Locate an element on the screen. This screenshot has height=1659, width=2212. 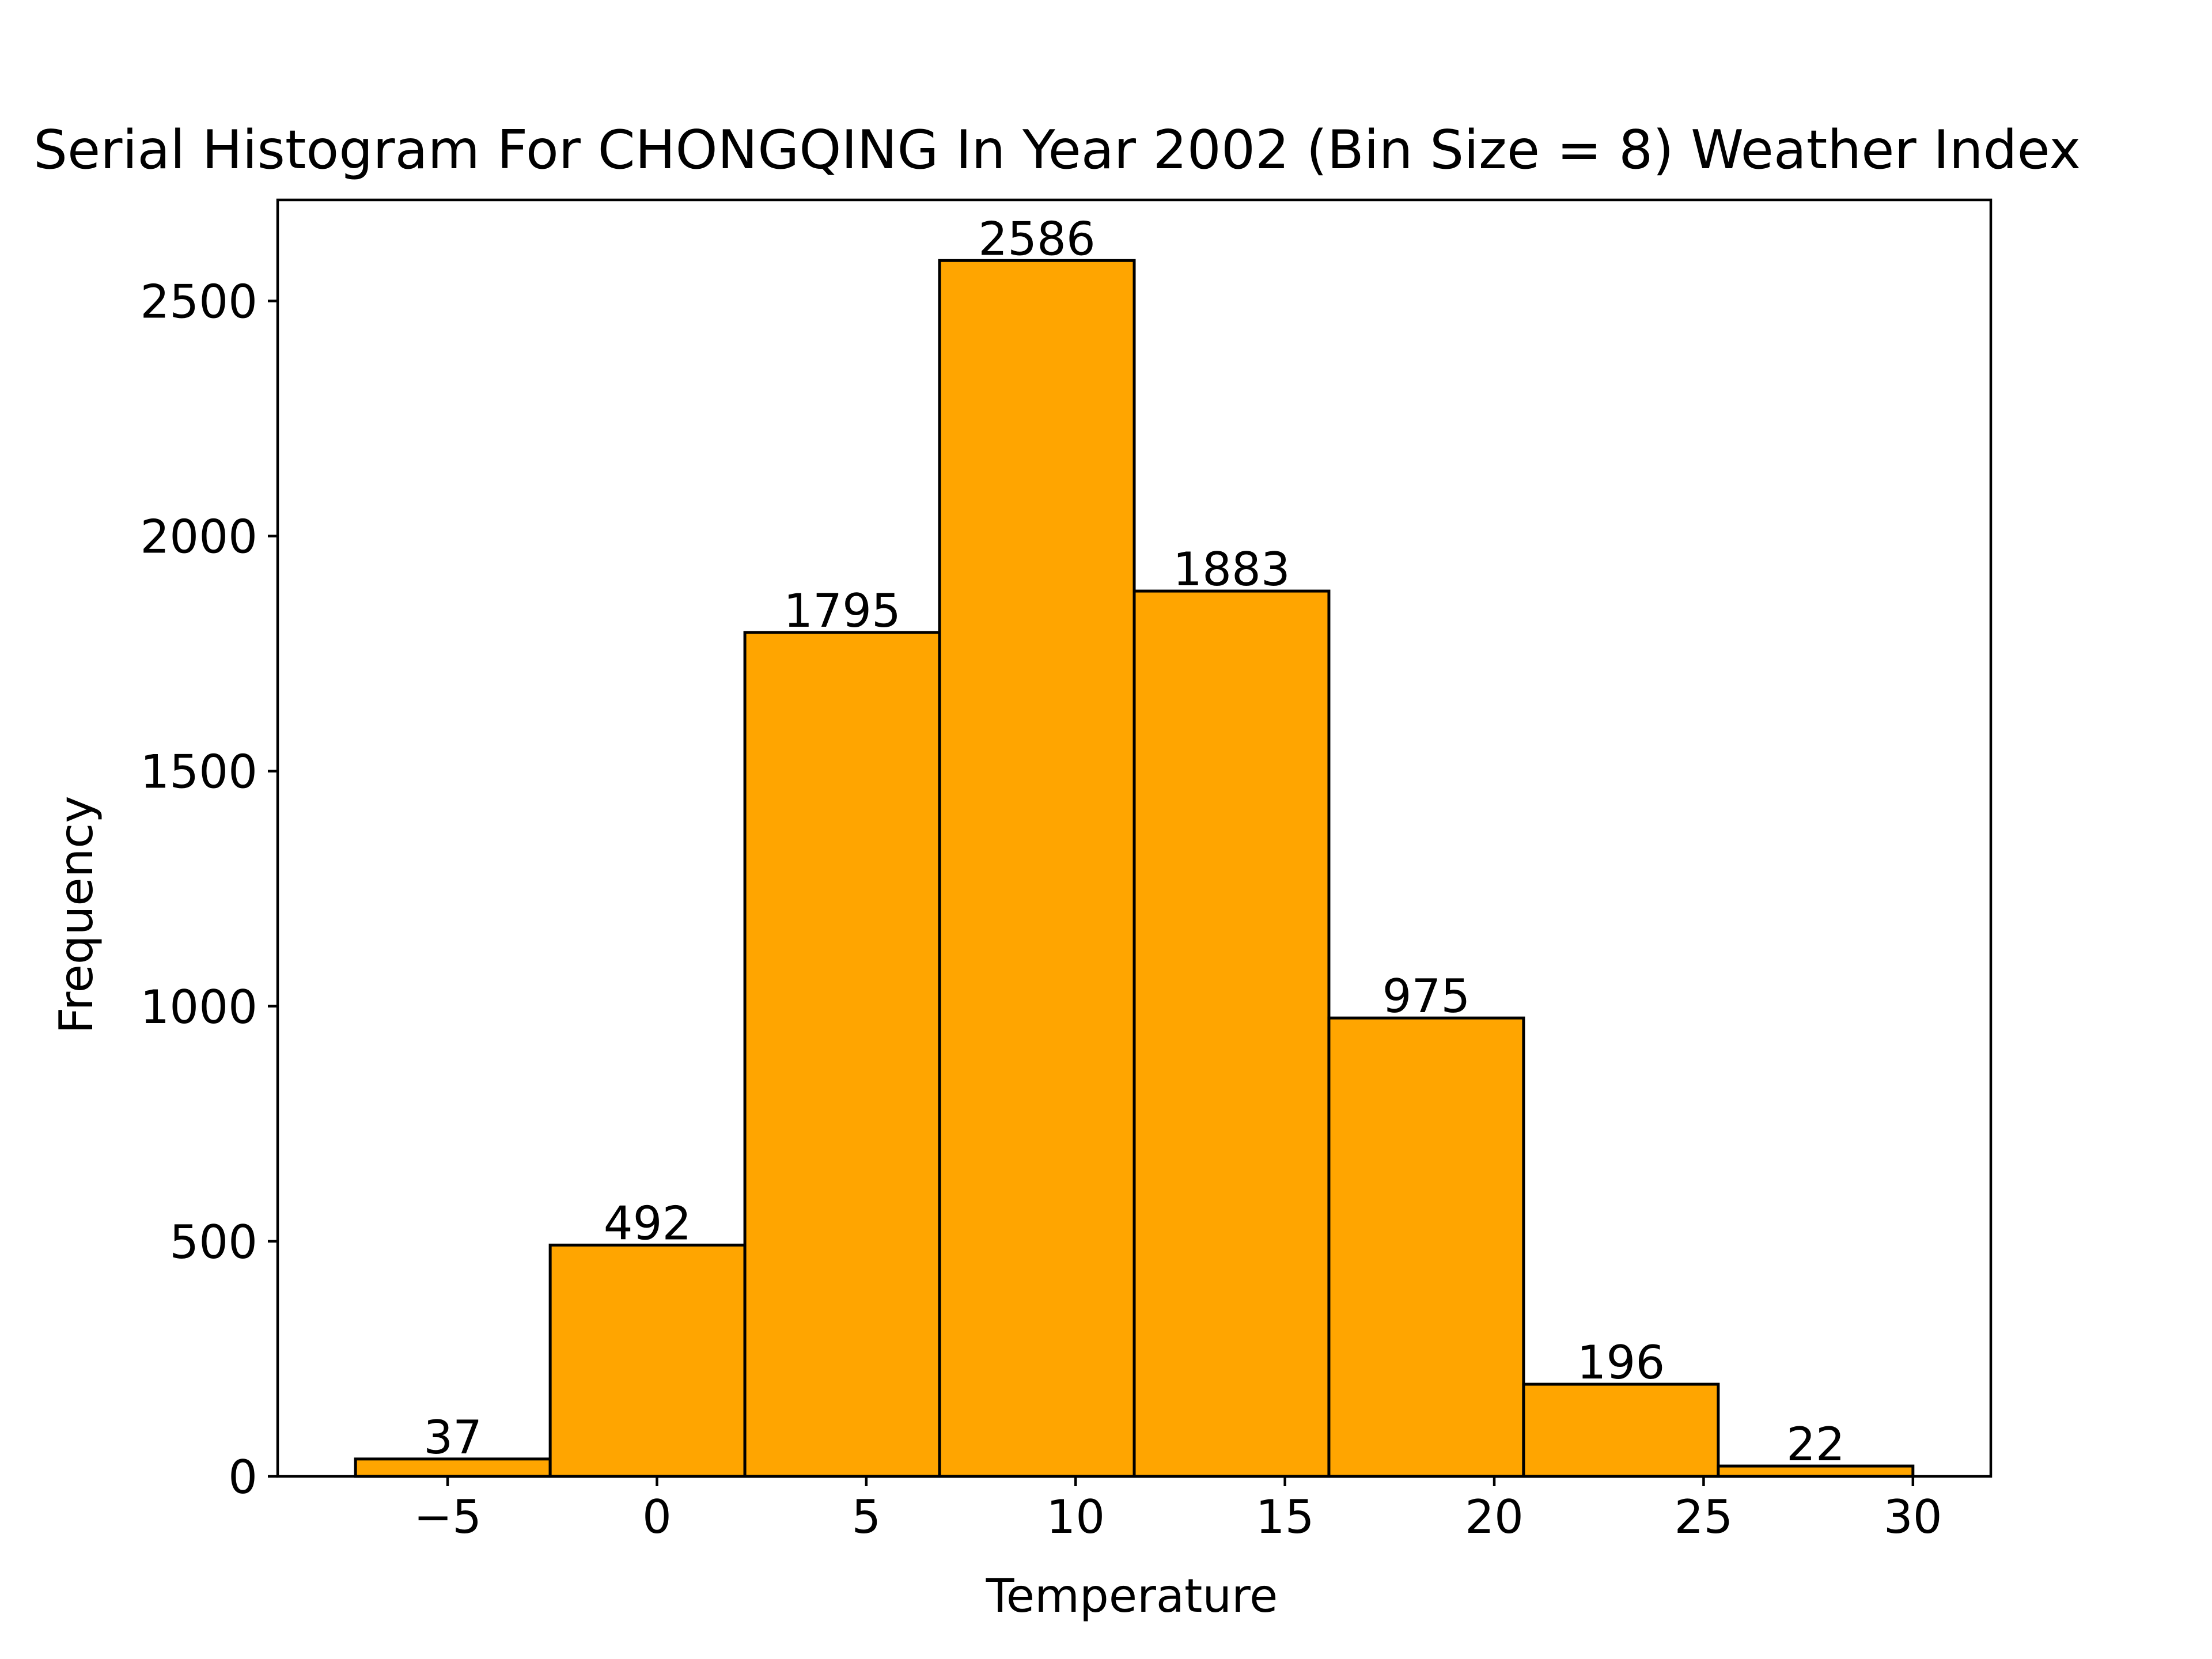
y-tick-label: 500 is located at coordinates (213, 1242).